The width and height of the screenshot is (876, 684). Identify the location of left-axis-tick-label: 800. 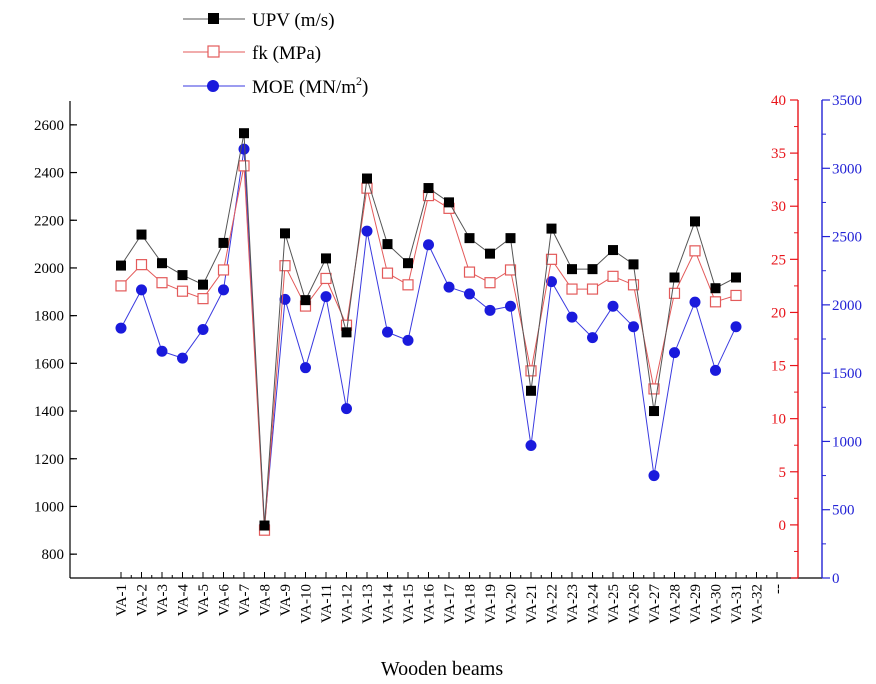
(53, 555).